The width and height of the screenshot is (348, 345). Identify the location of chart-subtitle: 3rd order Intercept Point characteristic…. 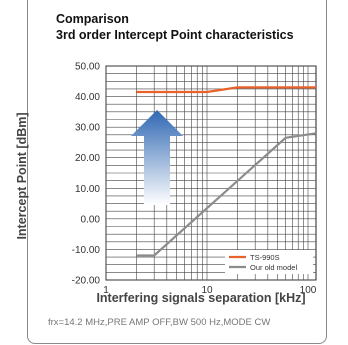
(175, 35).